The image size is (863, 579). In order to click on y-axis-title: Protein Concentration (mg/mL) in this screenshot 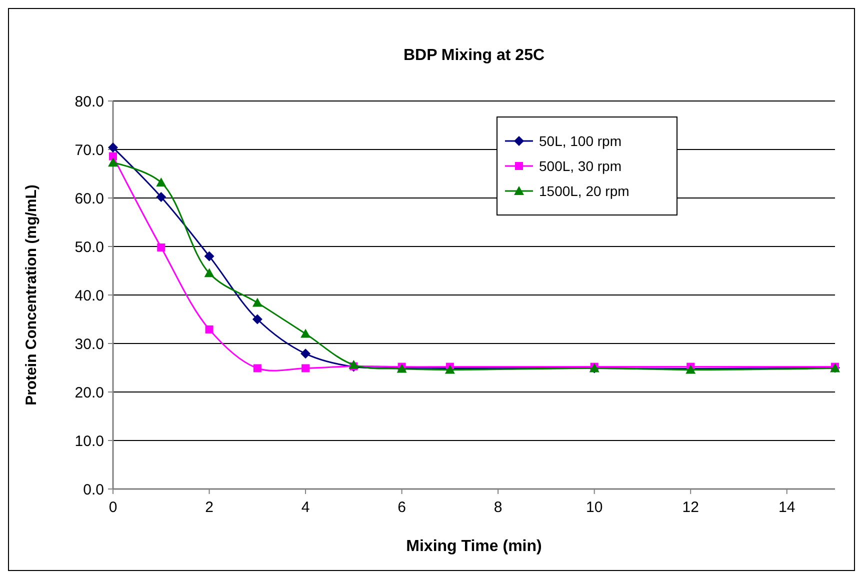, I will do `click(31, 295)`.